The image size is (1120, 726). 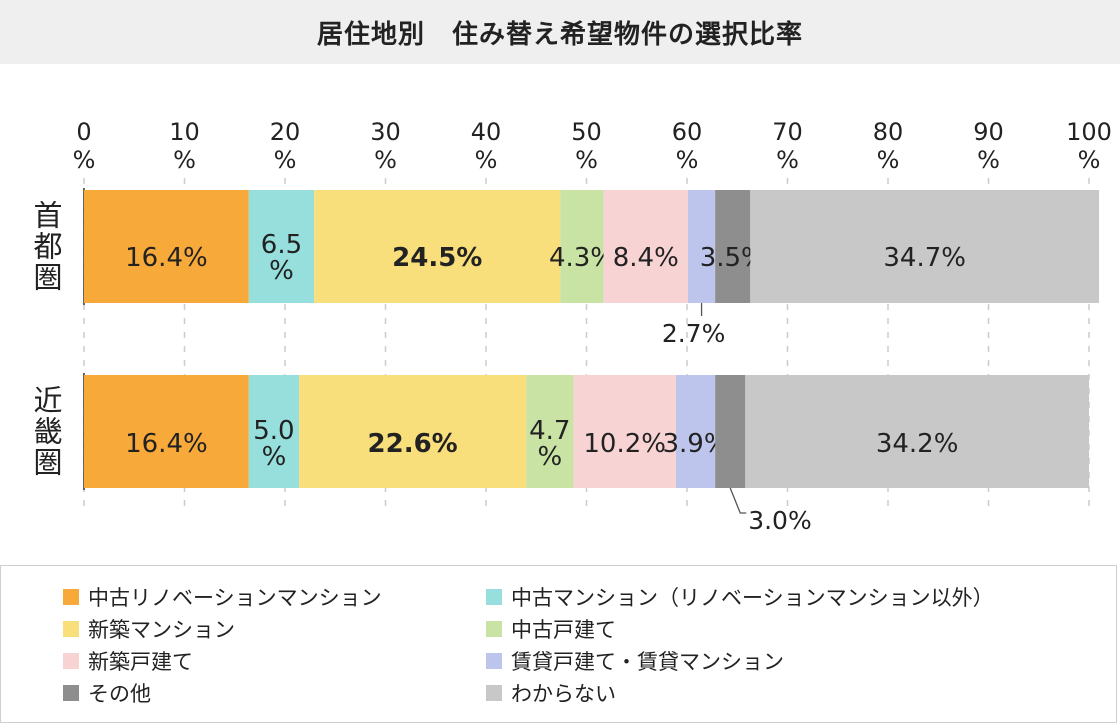 What do you see at coordinates (385, 132) in the screenshot?
I see `x-tick-label: 30` at bounding box center [385, 132].